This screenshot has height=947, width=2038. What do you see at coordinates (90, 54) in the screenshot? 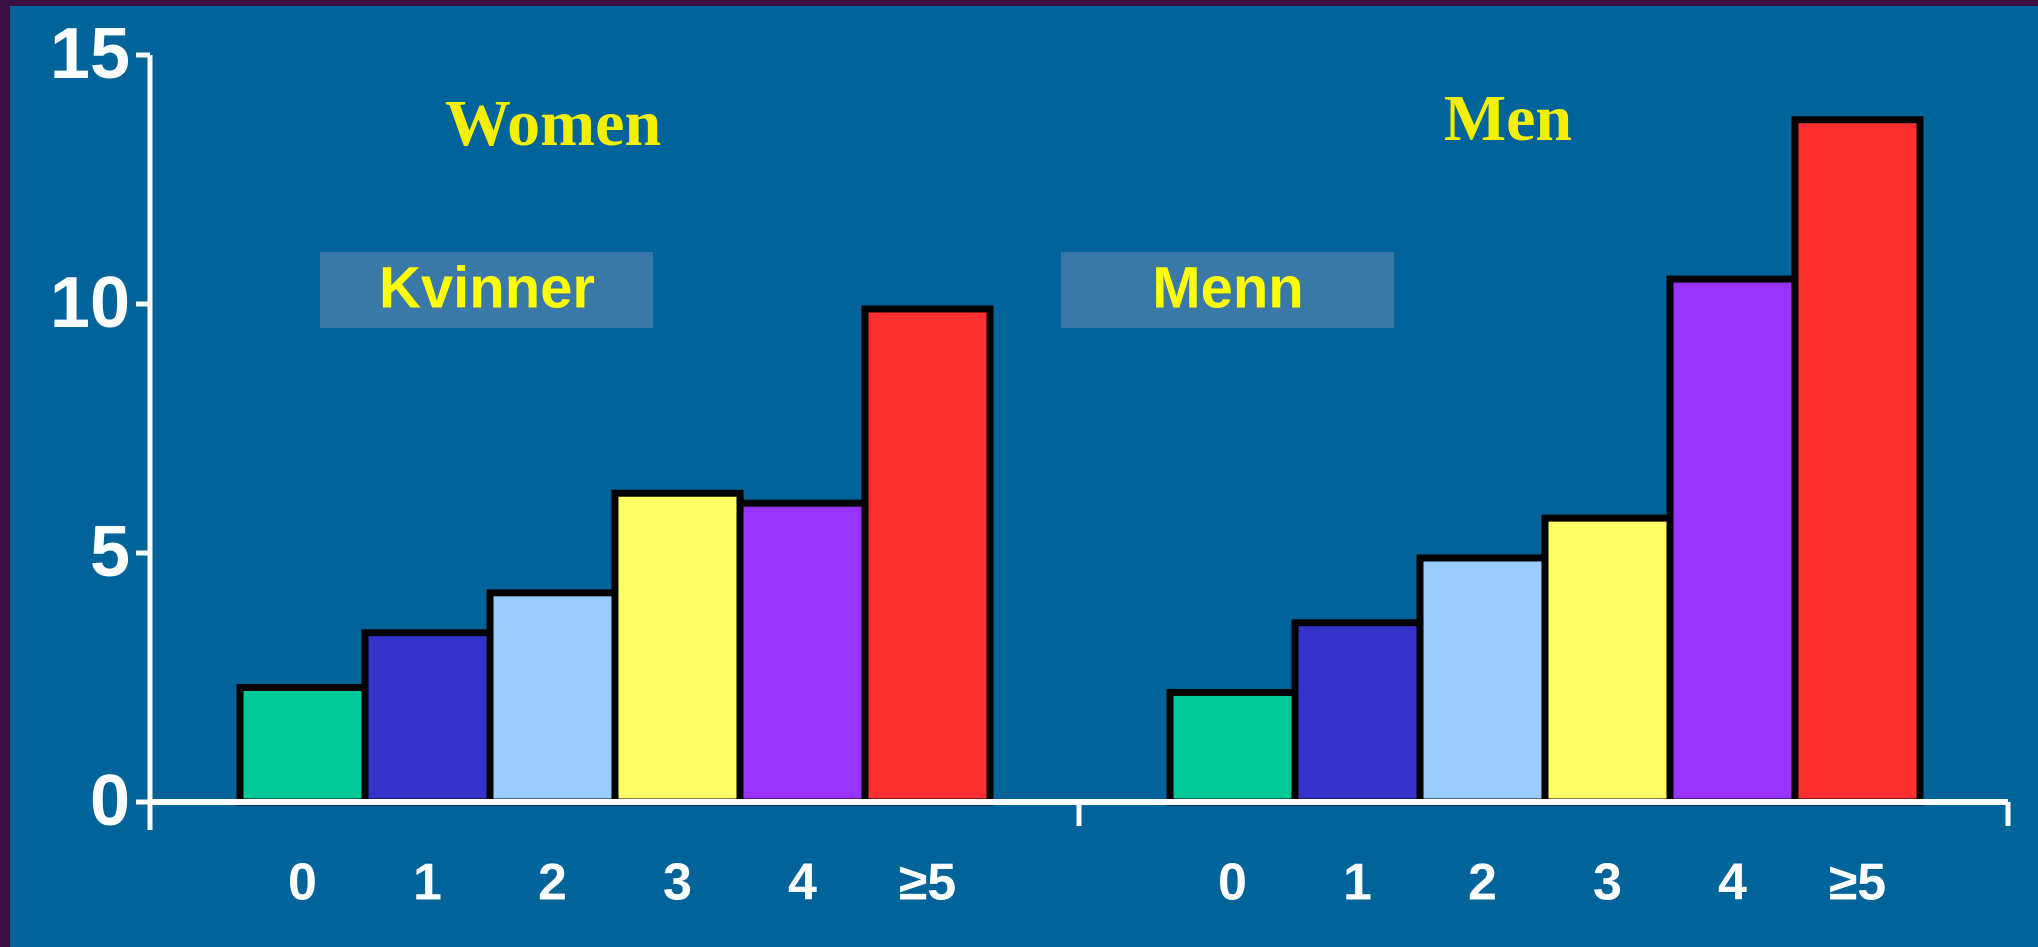
I see `y-tick-label: 15` at bounding box center [90, 54].